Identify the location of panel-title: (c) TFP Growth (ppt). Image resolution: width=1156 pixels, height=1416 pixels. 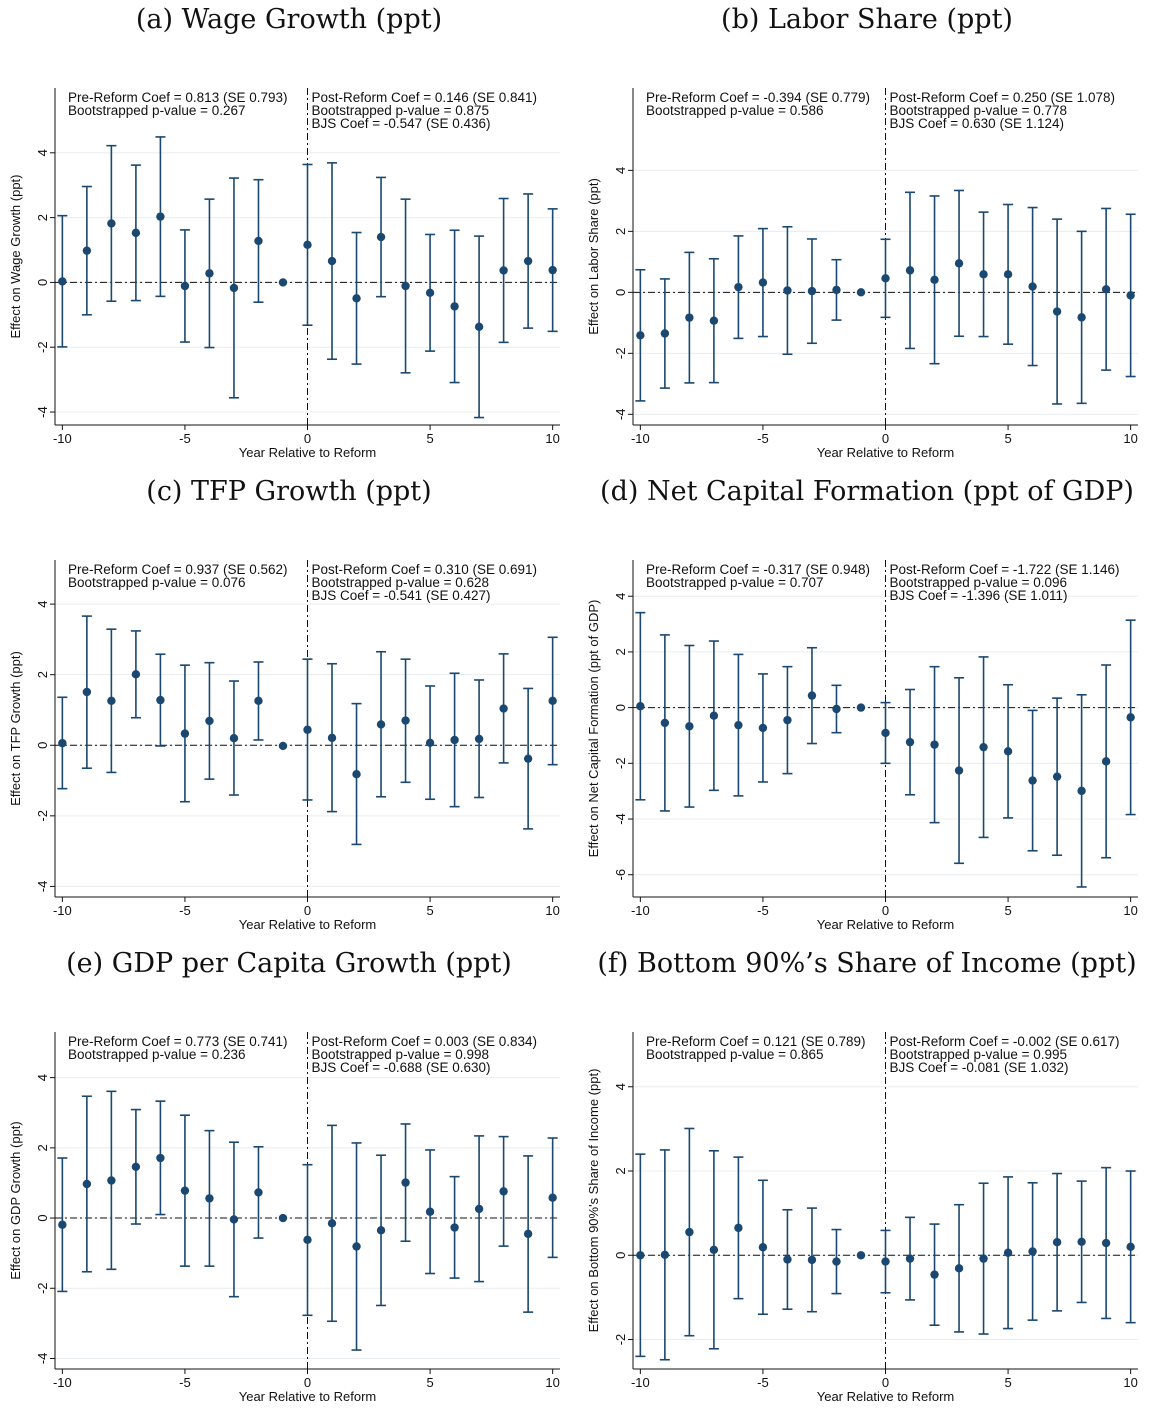
(289, 491).